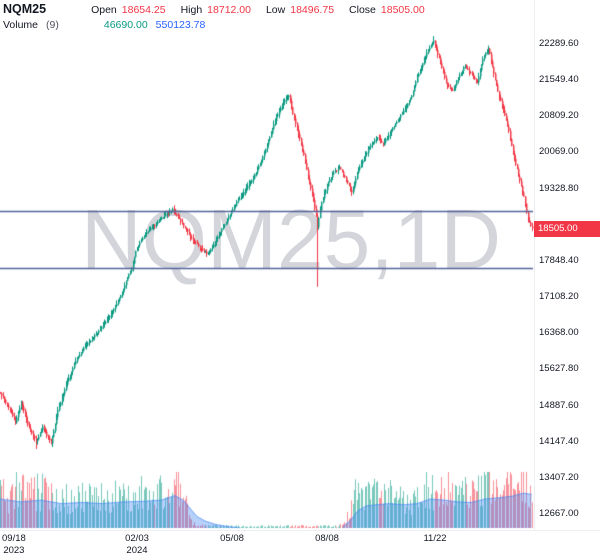 This screenshot has width=600, height=558. What do you see at coordinates (435, 538) in the screenshot?
I see `time-tick-label: 11/22` at bounding box center [435, 538].